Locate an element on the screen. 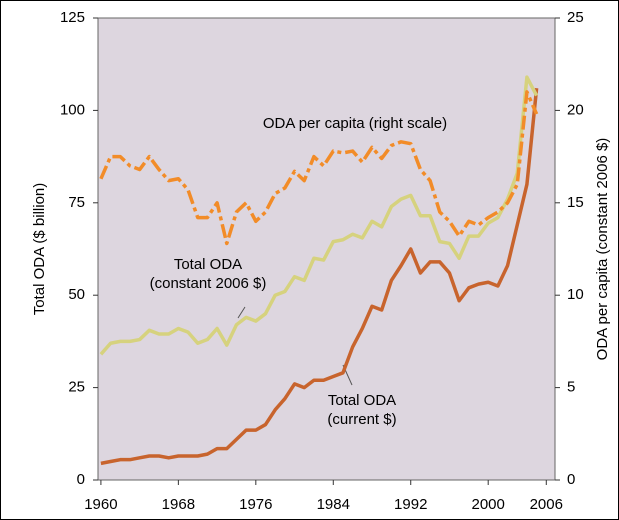  y2-tick-label: 0 is located at coordinates (571, 479).